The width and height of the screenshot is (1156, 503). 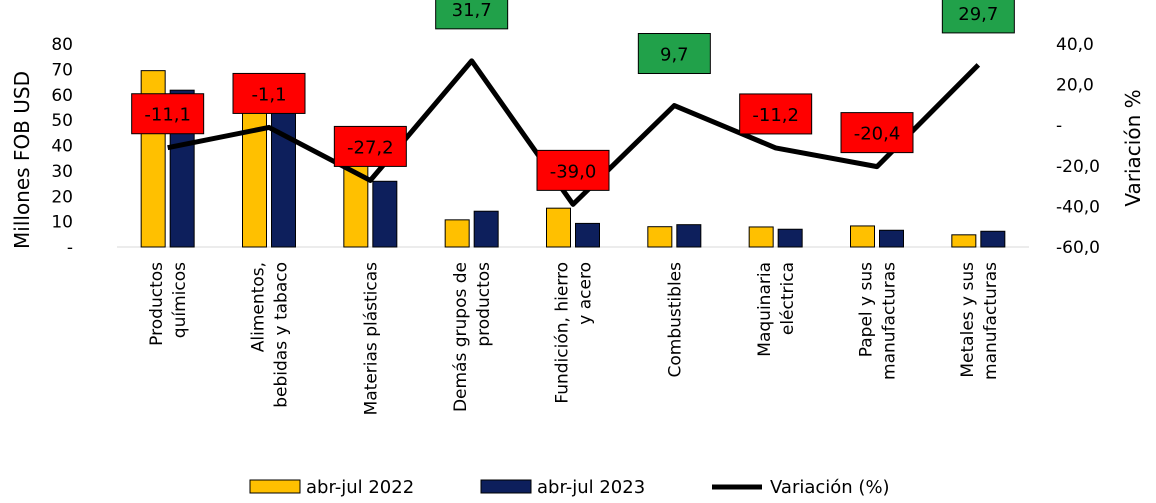 I want to click on category-label: Combustibles, so click(x=675, y=320).